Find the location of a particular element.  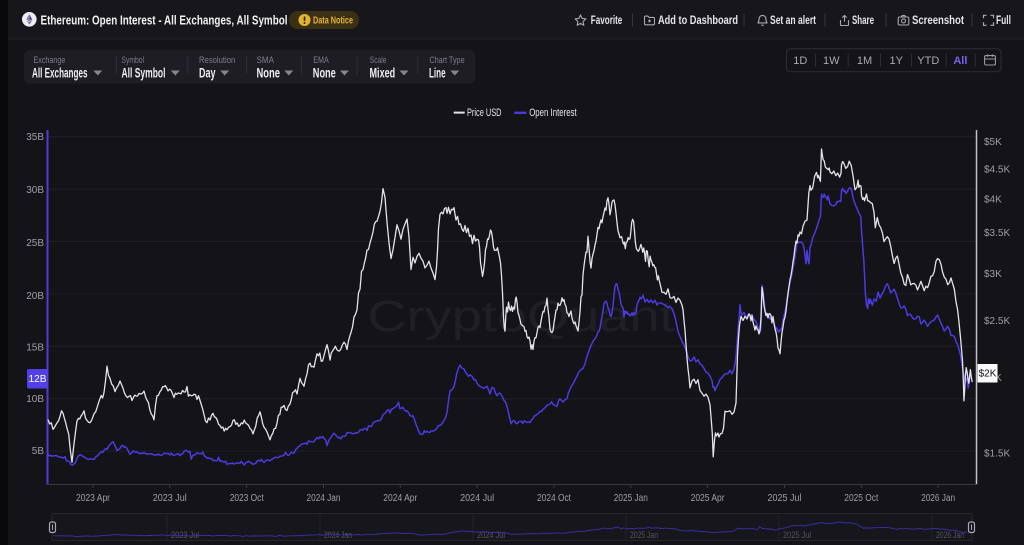

svg-text: CryptoQuant is located at coordinates (521, 316).